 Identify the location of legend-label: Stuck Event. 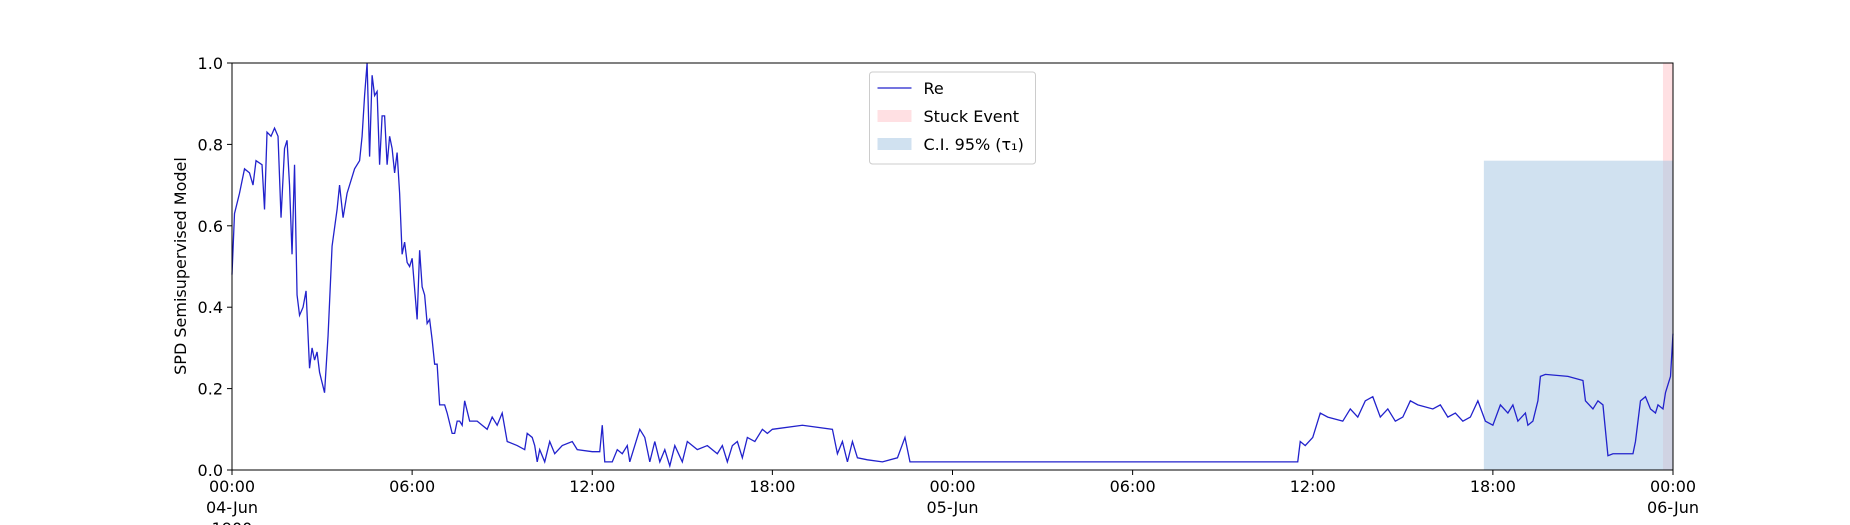
(972, 116).